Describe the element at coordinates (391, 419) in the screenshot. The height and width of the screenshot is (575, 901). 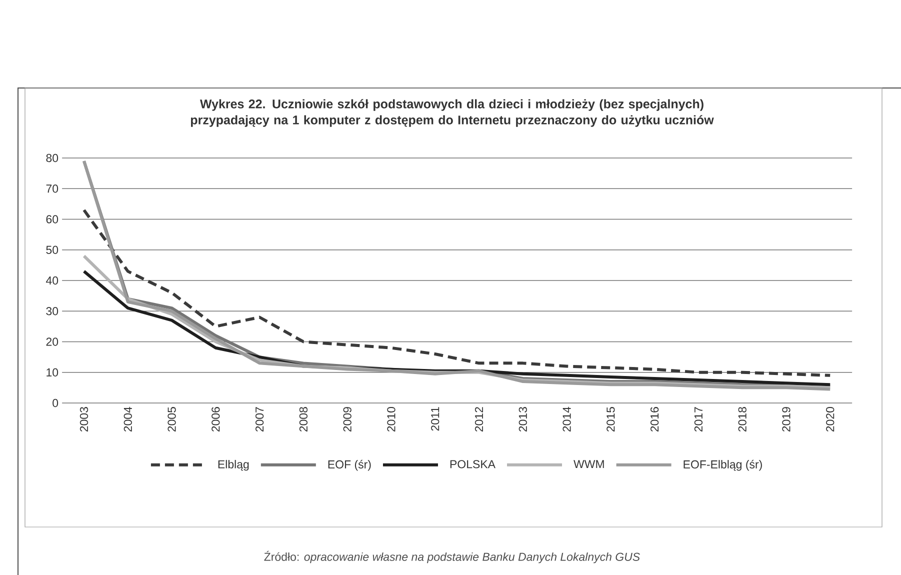
I see `x-tick-label: 2010` at that location.